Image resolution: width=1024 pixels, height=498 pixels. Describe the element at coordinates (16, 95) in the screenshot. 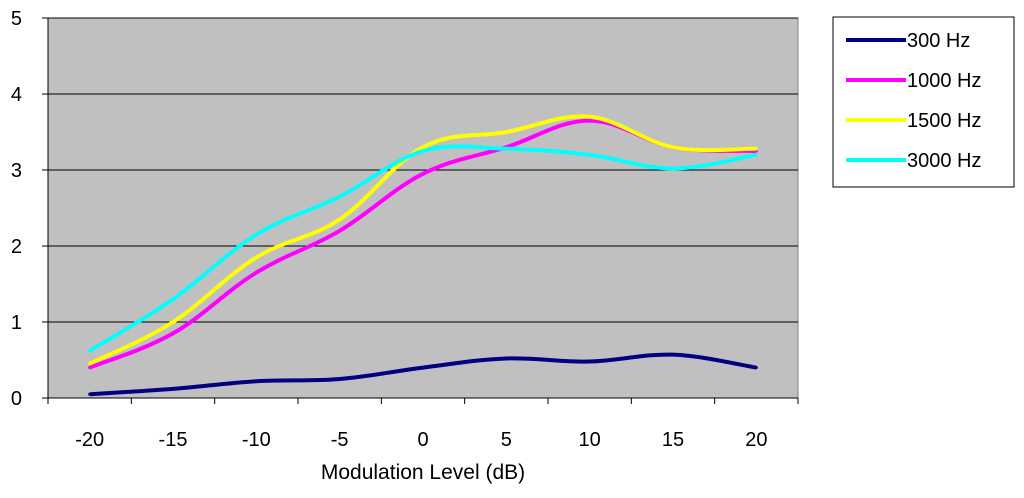

I see `y-tick-label-4: 4` at that location.